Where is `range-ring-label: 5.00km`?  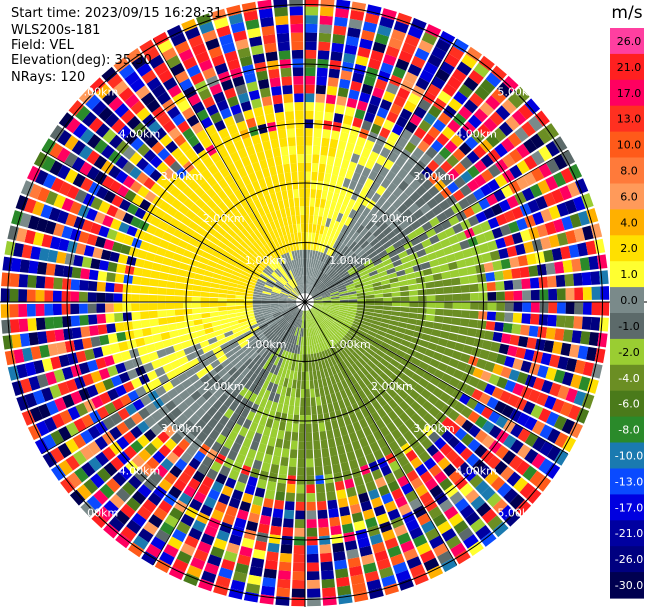
range-ring-label: 5.00km is located at coordinates (98, 92).